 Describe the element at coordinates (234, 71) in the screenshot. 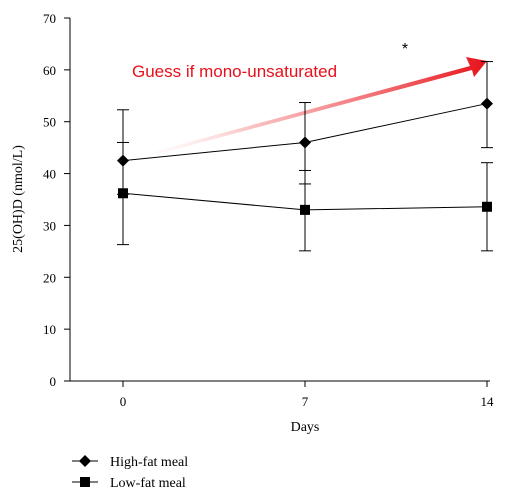

I see `arrow-annotation-text: Guess if mono-unsaturated` at that location.